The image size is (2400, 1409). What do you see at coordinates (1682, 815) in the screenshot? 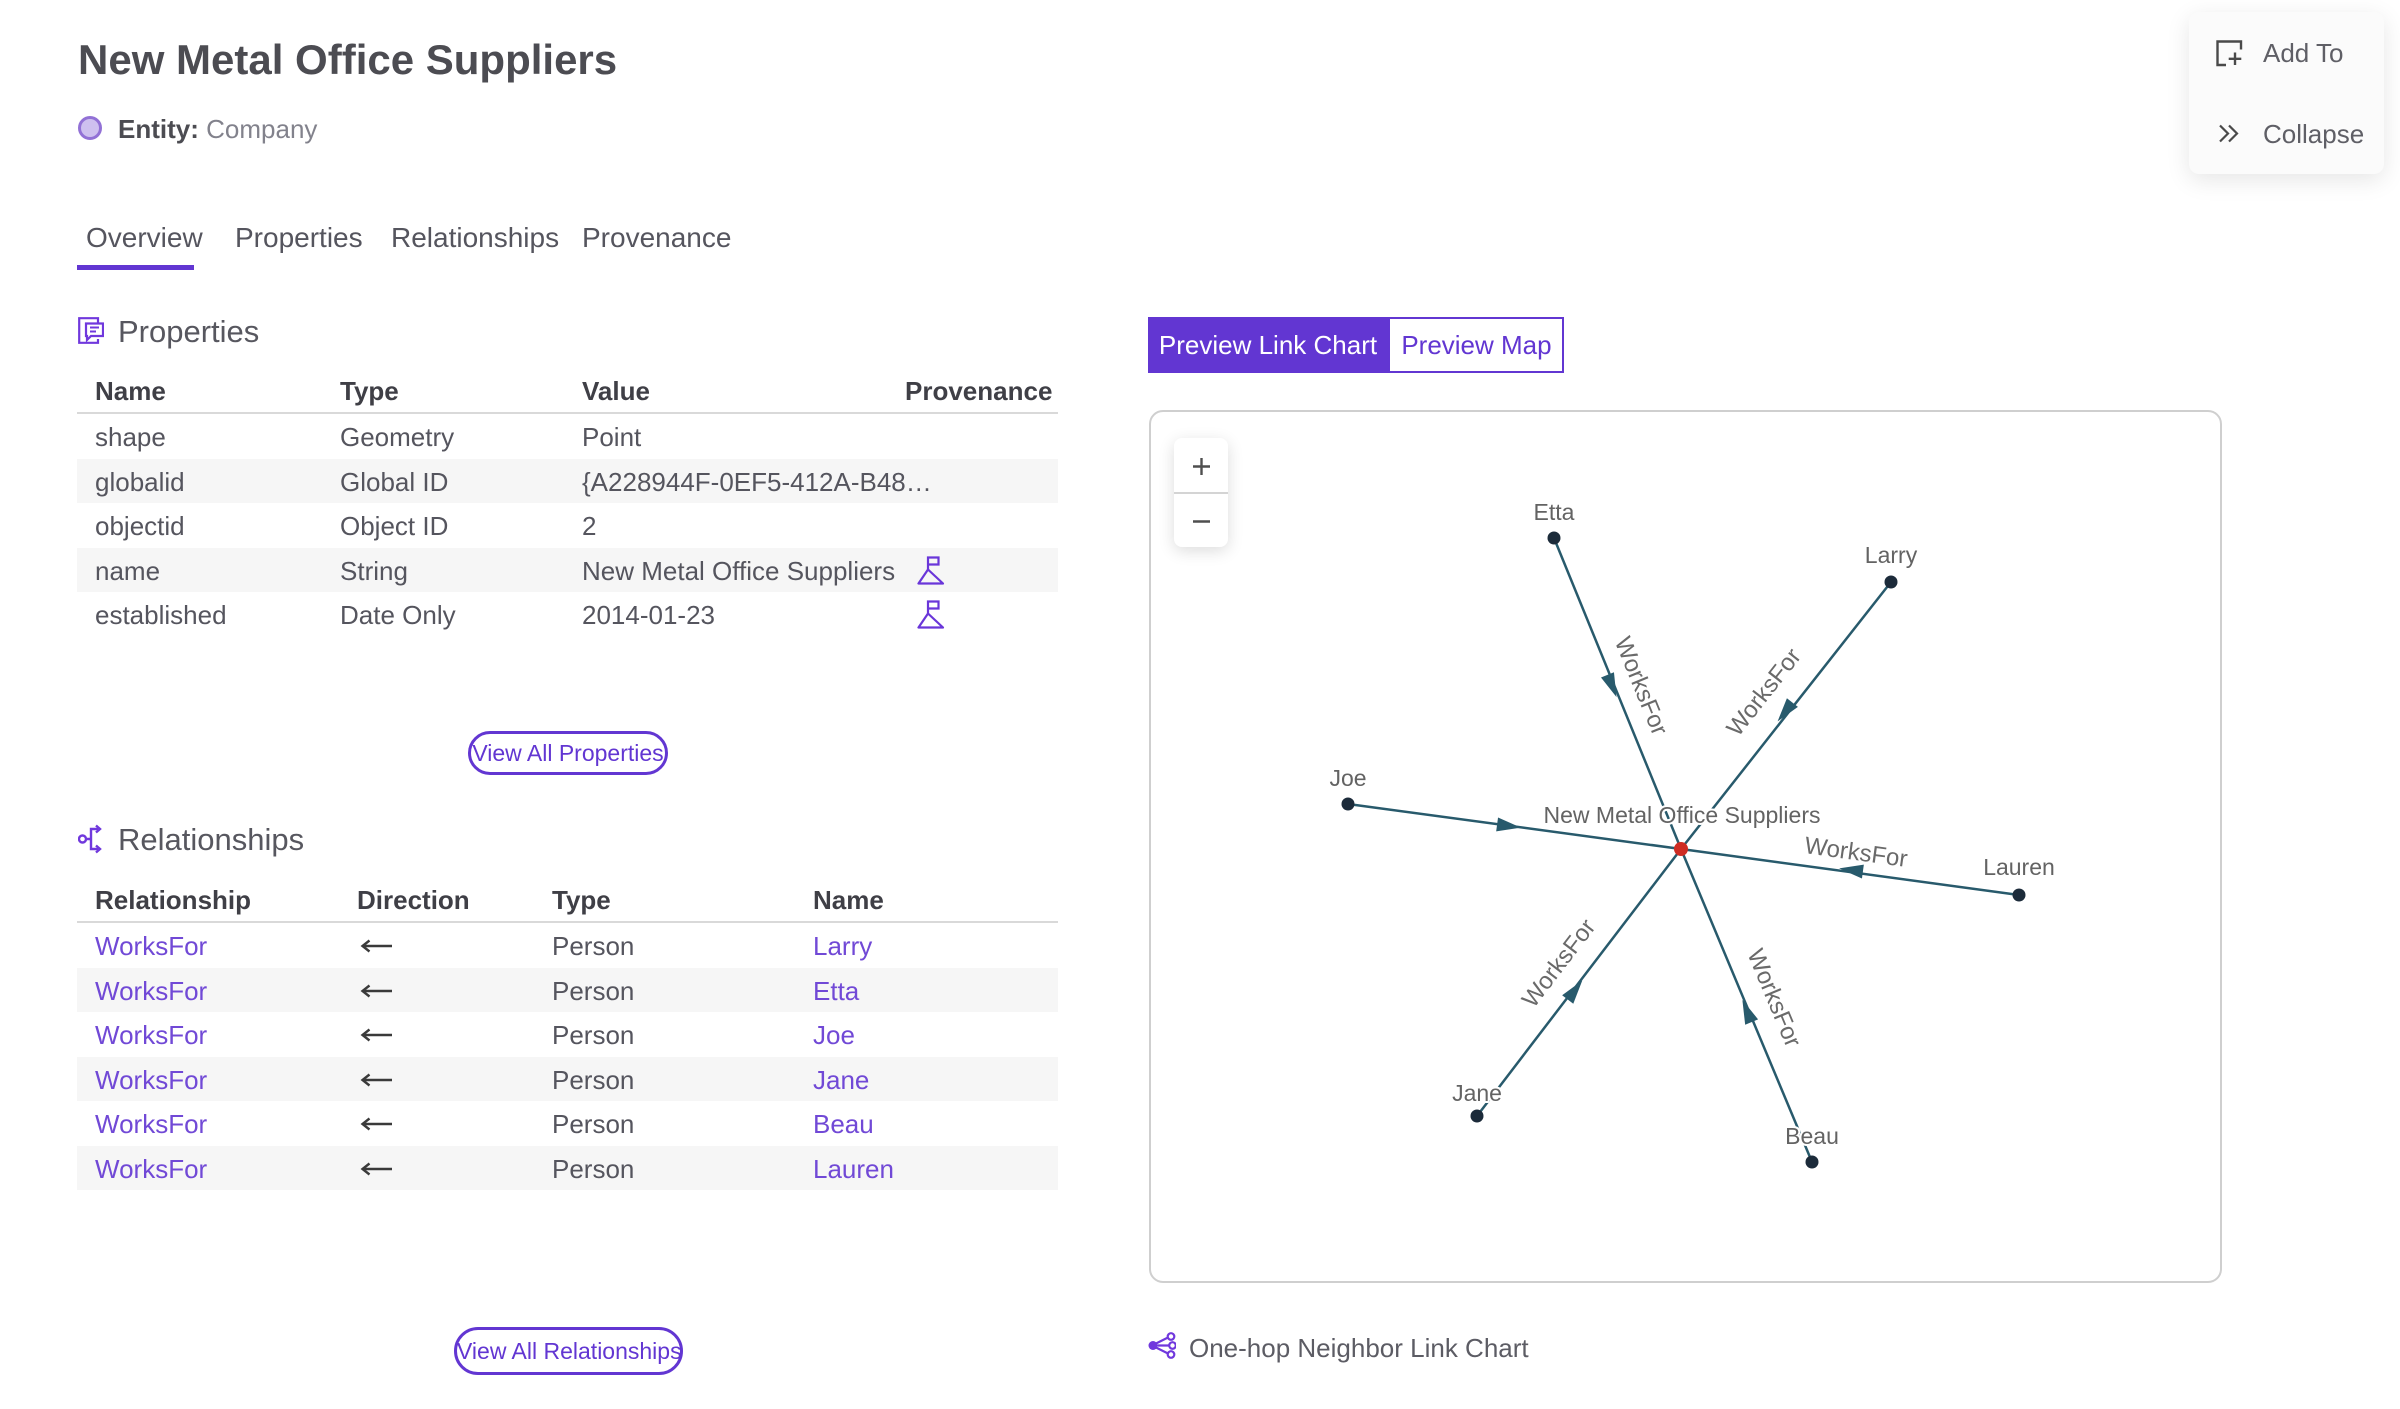
I see `svg-text: New Metal Office Suppliers` at bounding box center [1682, 815].